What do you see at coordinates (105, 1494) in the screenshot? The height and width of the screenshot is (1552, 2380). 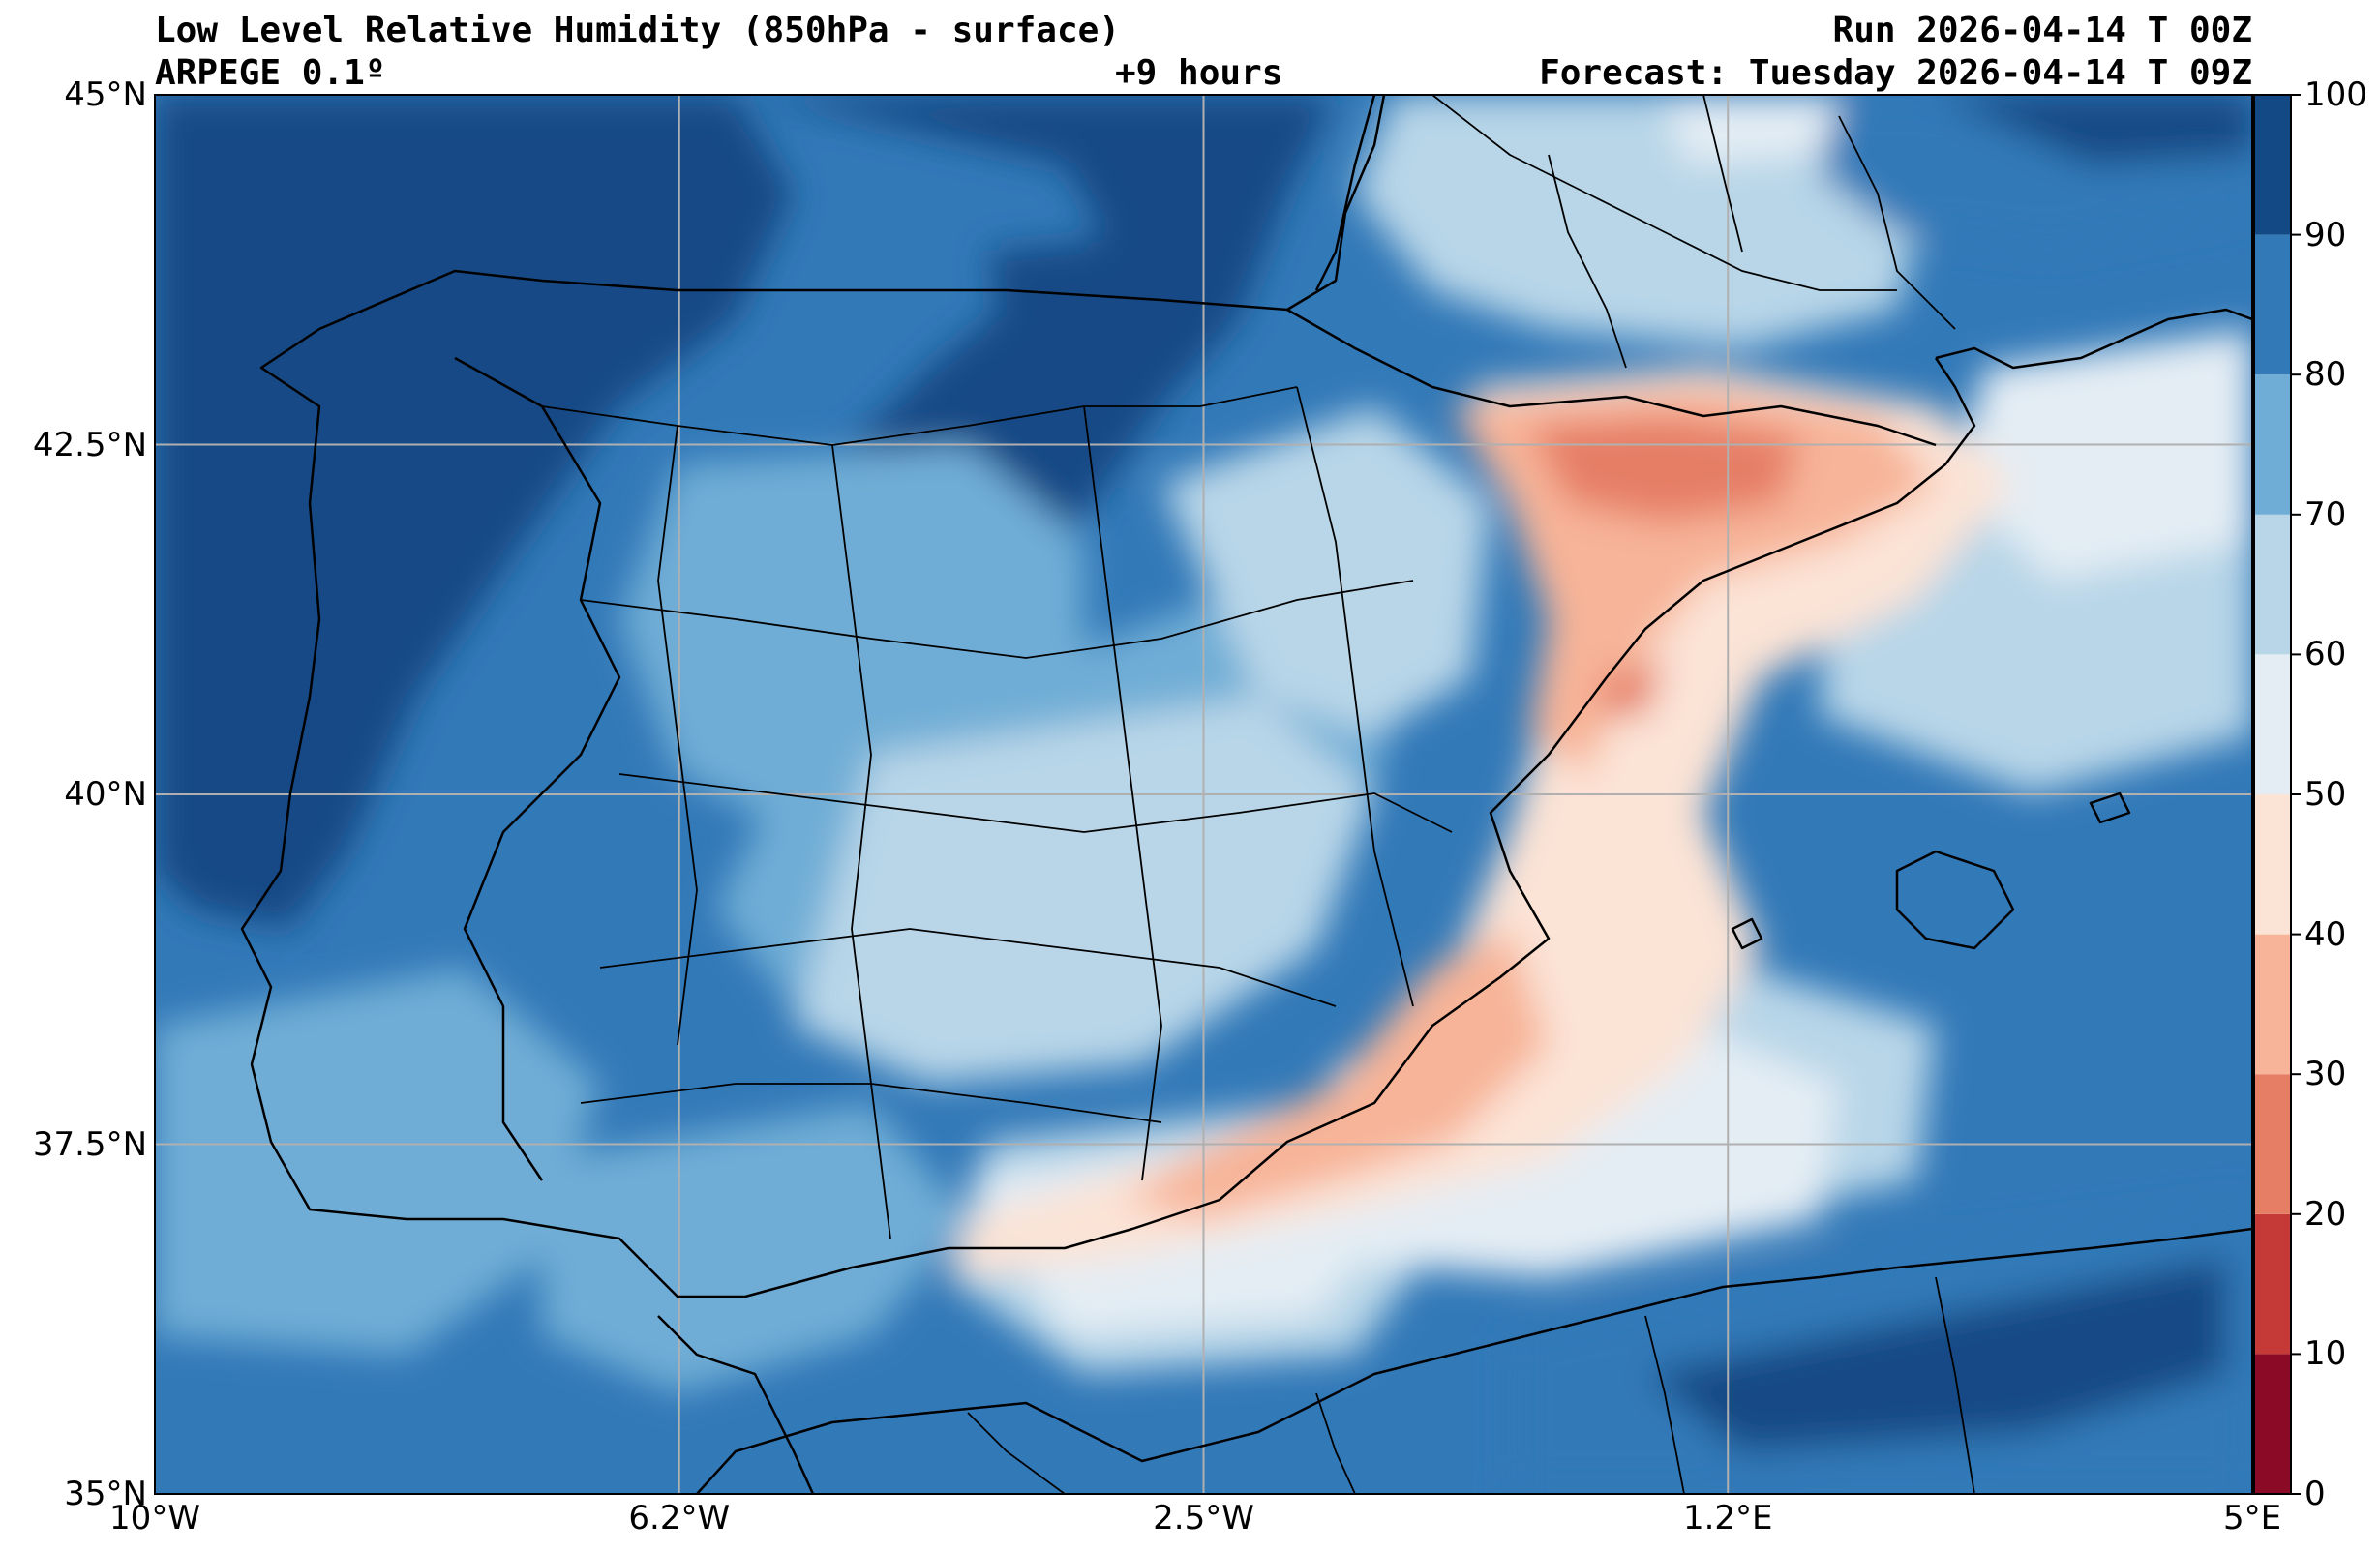 I see `lat-tick-label: 35°N` at bounding box center [105, 1494].